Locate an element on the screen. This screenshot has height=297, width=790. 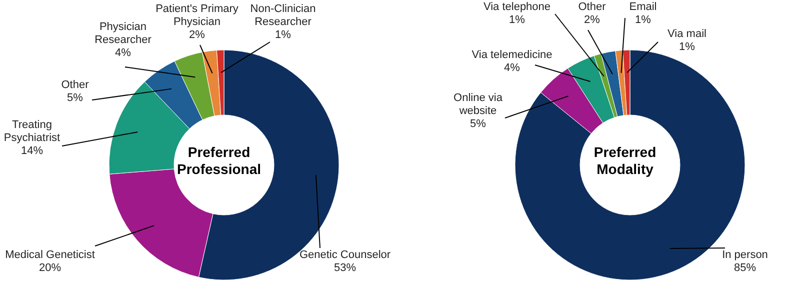
slice-label: Via mail is located at coordinates (687, 34).